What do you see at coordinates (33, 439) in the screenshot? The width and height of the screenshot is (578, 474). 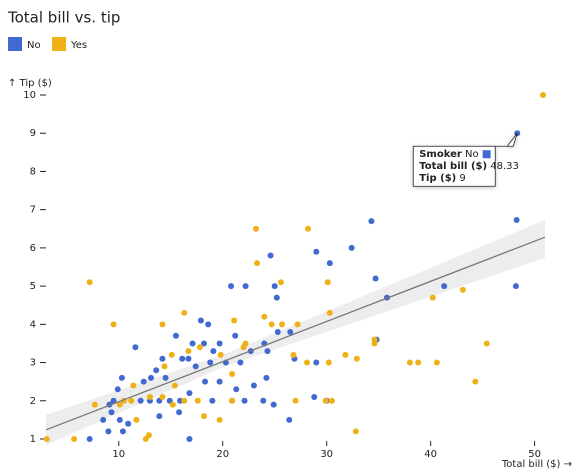 I see `y-tick-label: 1` at bounding box center [33, 439].